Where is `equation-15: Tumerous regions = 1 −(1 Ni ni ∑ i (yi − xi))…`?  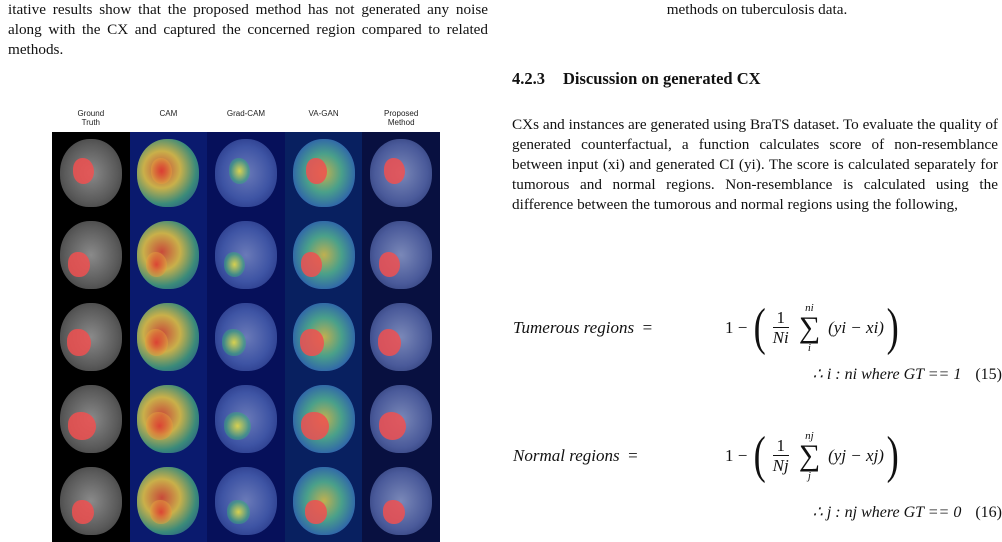
equation-15: Tumerous regions = 1 −(1 Ni ni ∑ i (yi − xi))… is located at coordinates (757, 341).